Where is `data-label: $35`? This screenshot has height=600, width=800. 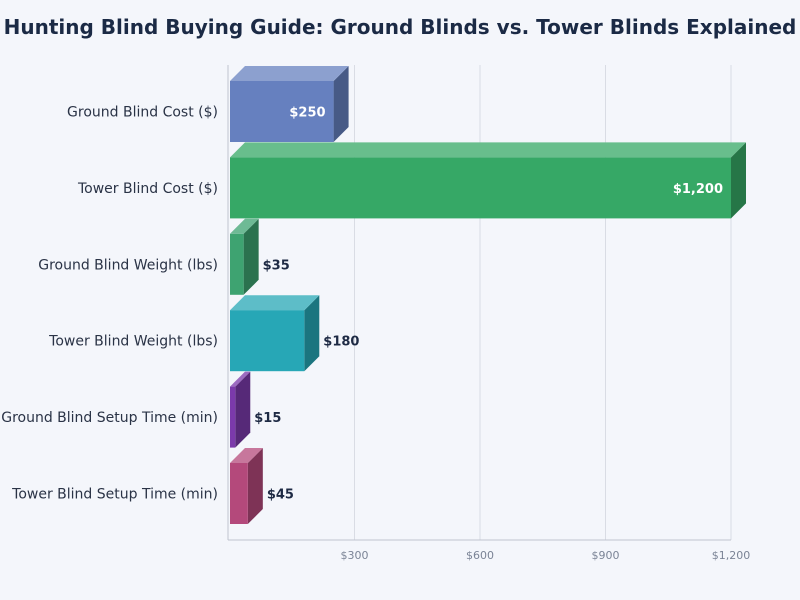 data-label: $35 is located at coordinates (276, 265).